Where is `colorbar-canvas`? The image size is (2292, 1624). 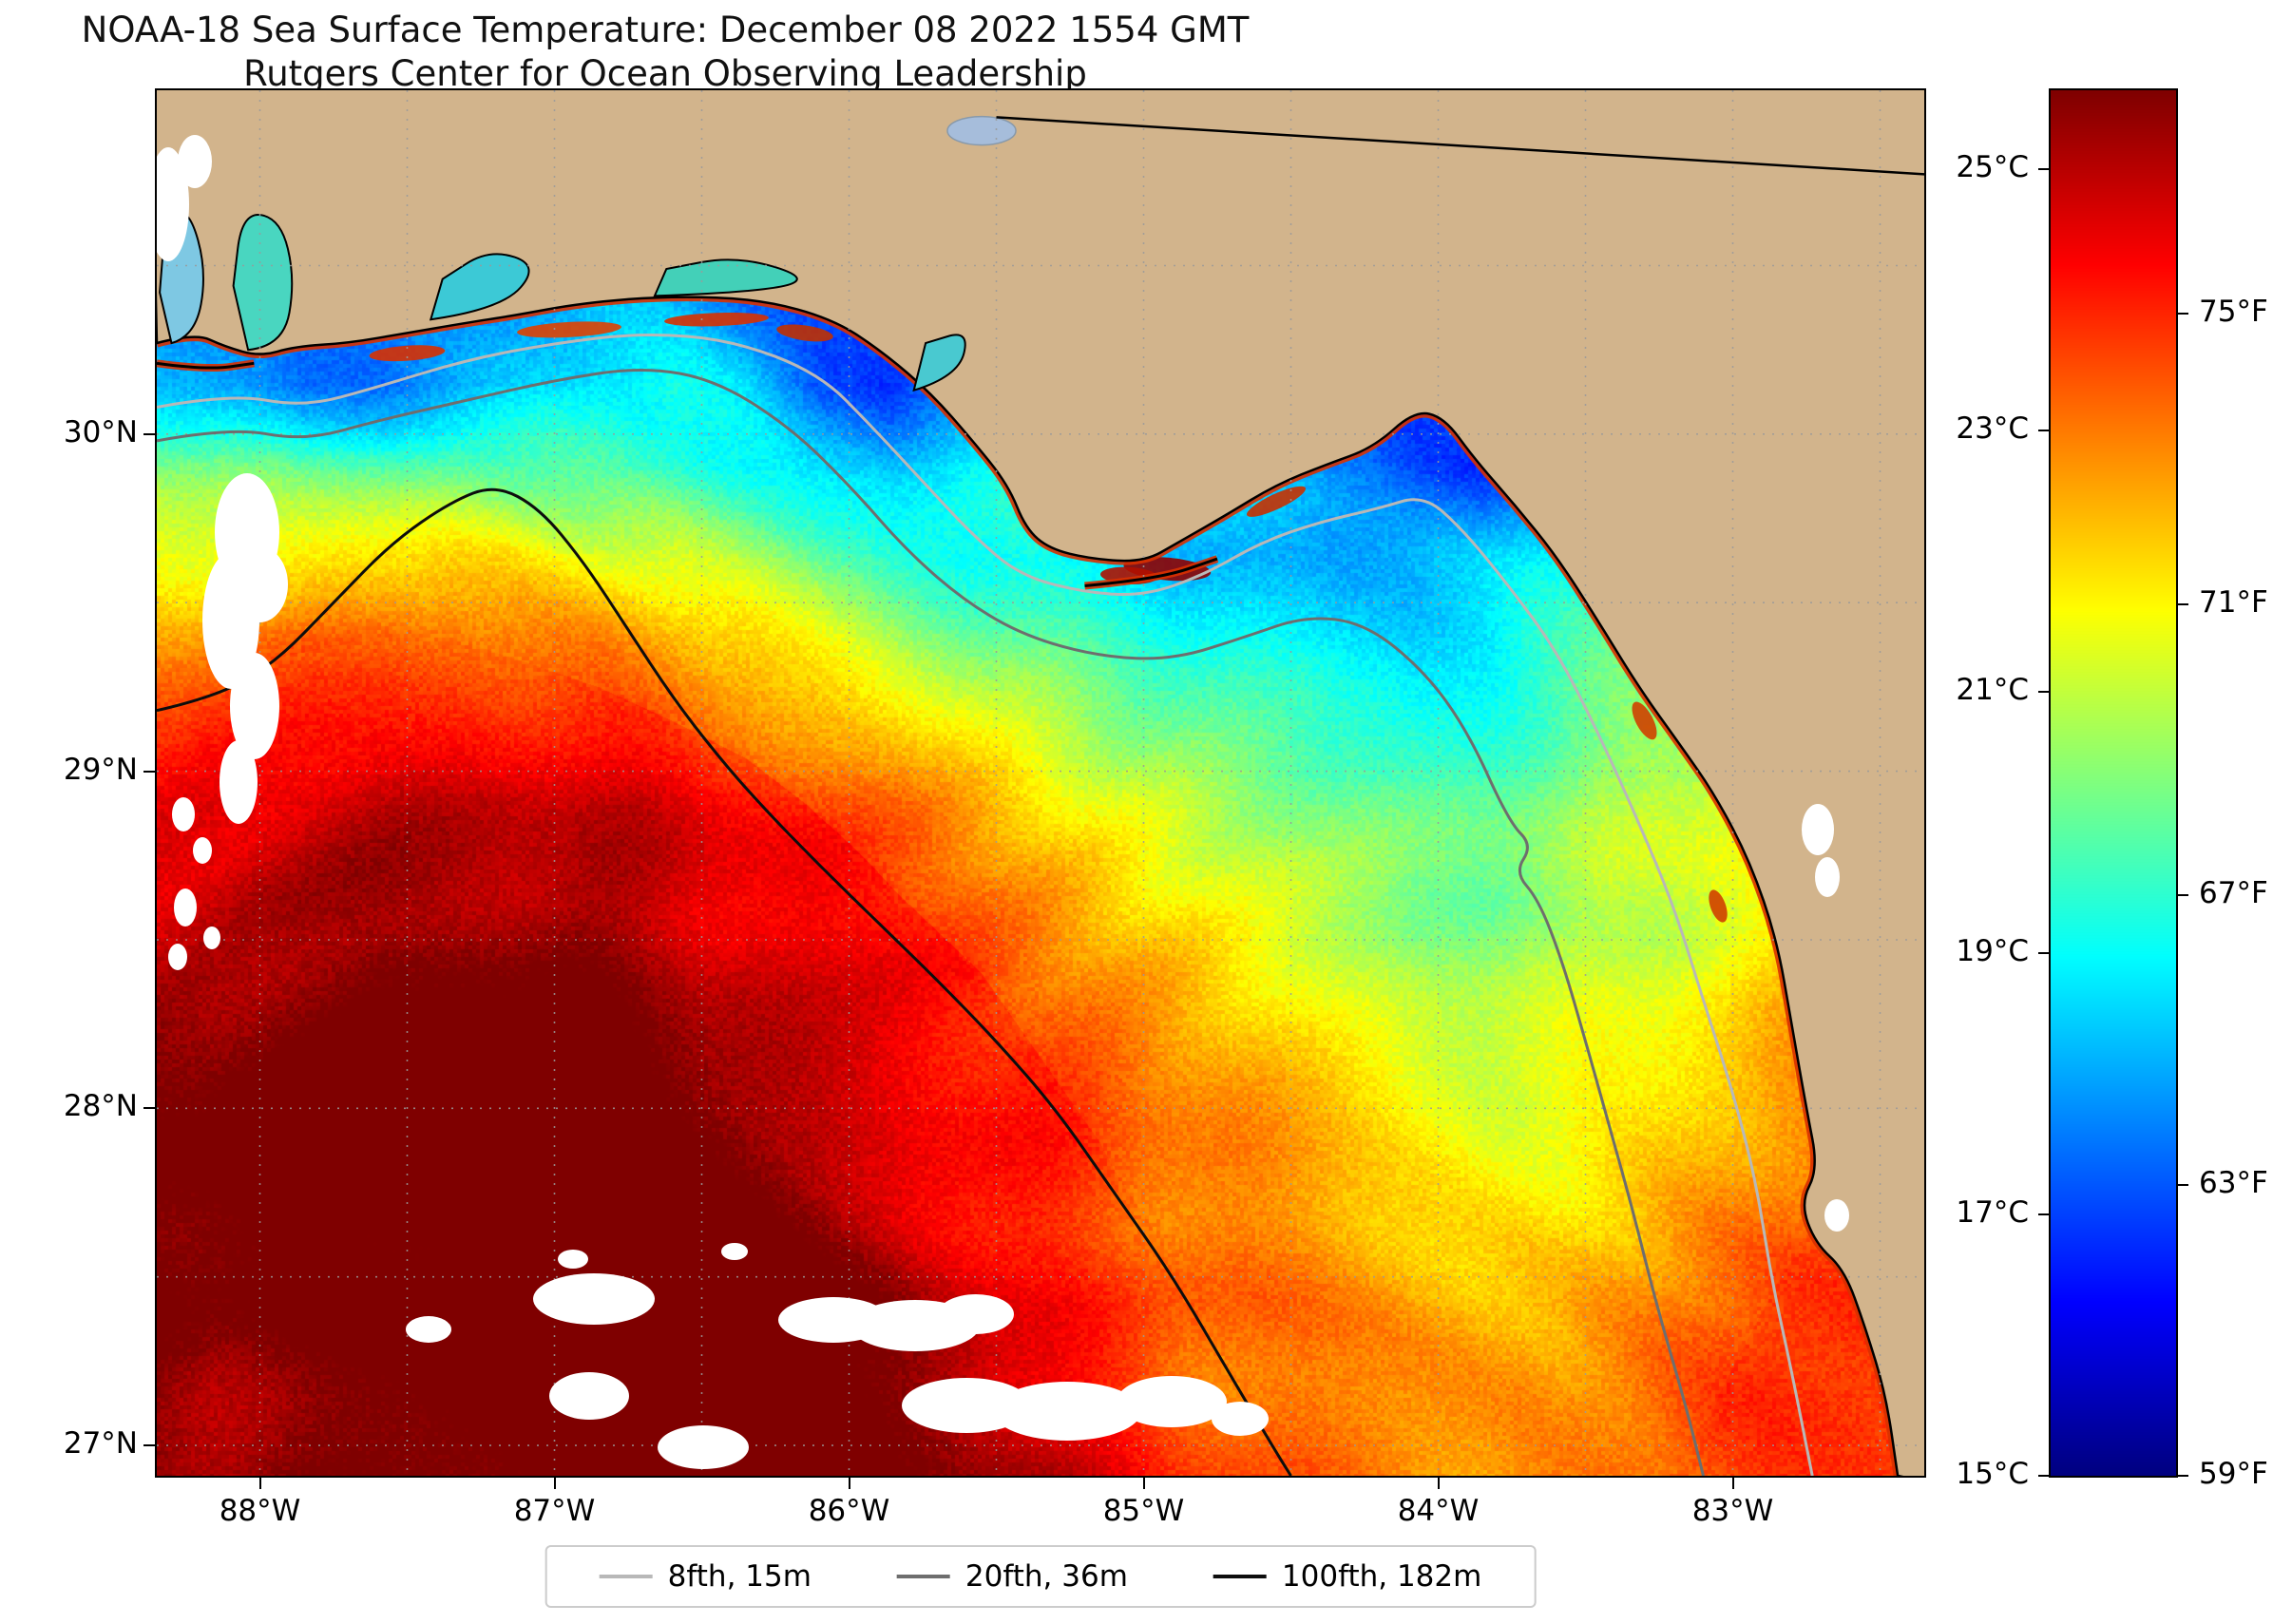 colorbar-canvas is located at coordinates (2113, 783).